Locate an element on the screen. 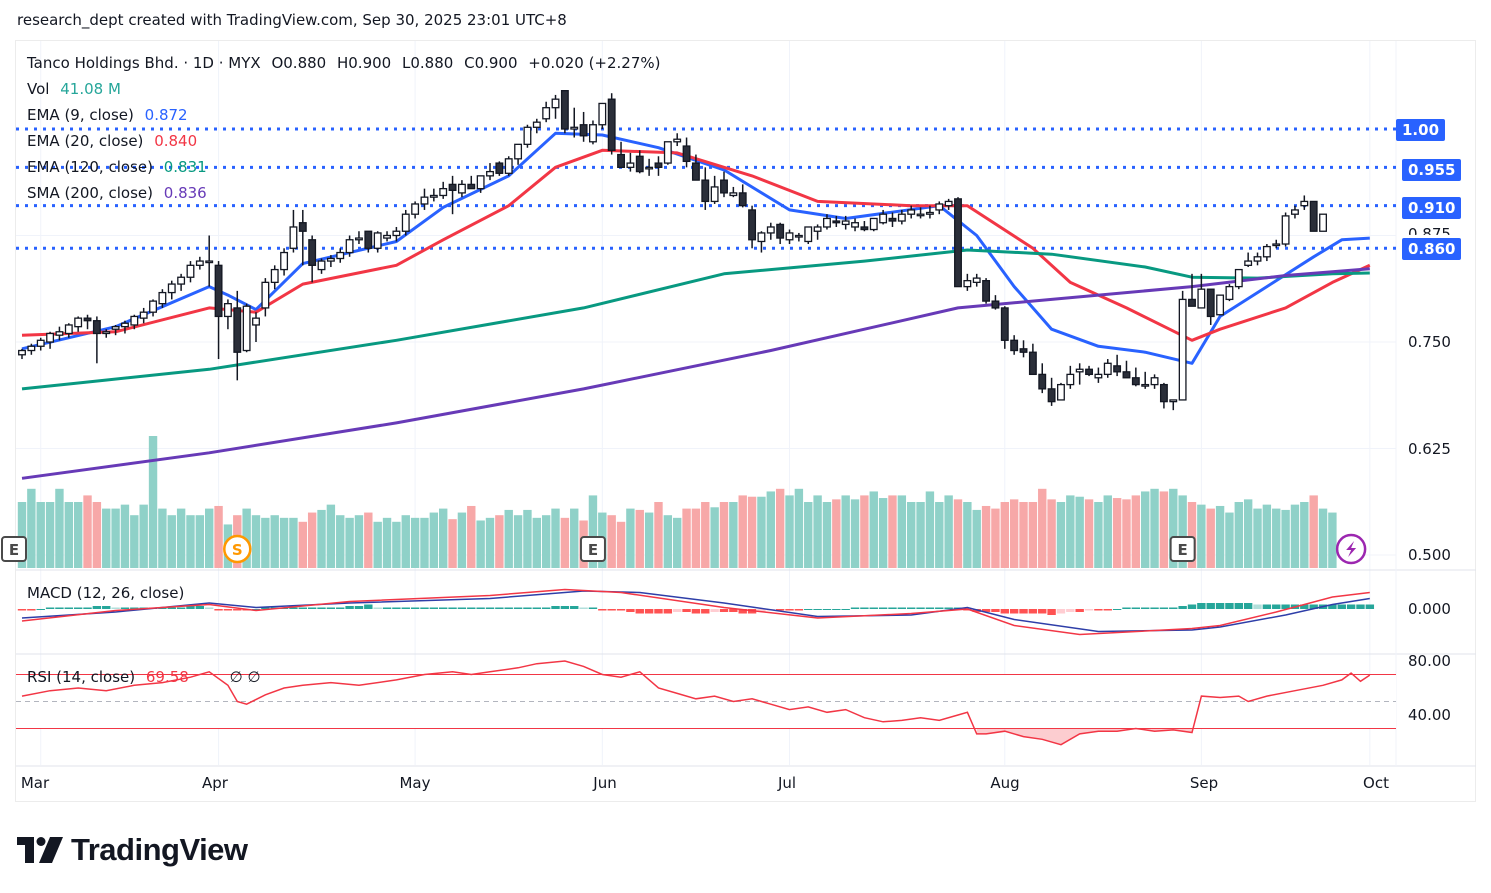 The height and width of the screenshot is (893, 1491). level-tag-1-00: 1.00 is located at coordinates (1421, 130).